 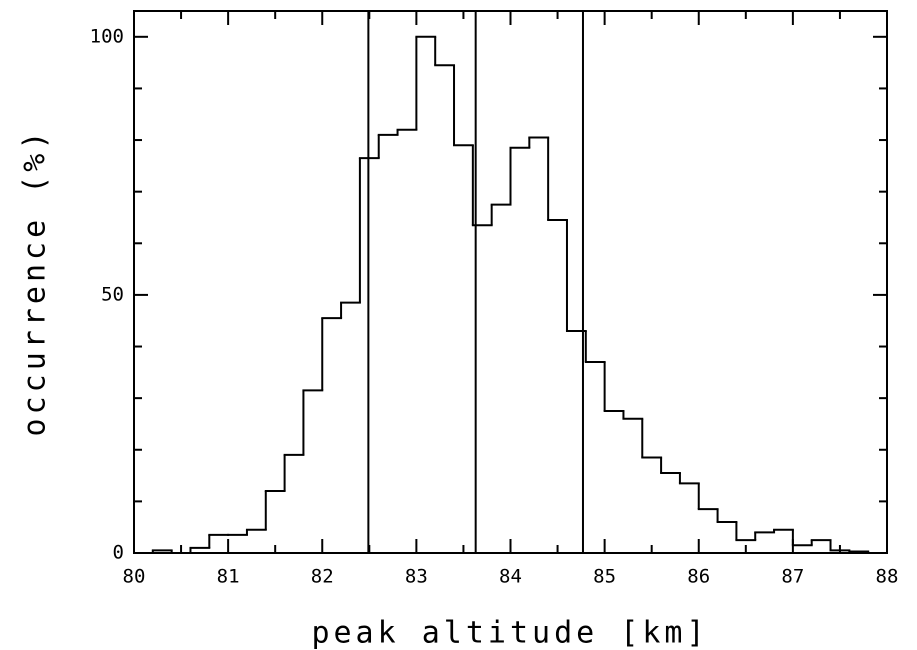 What do you see at coordinates (112, 294) in the screenshot?
I see `y-tick-label: 50` at bounding box center [112, 294].